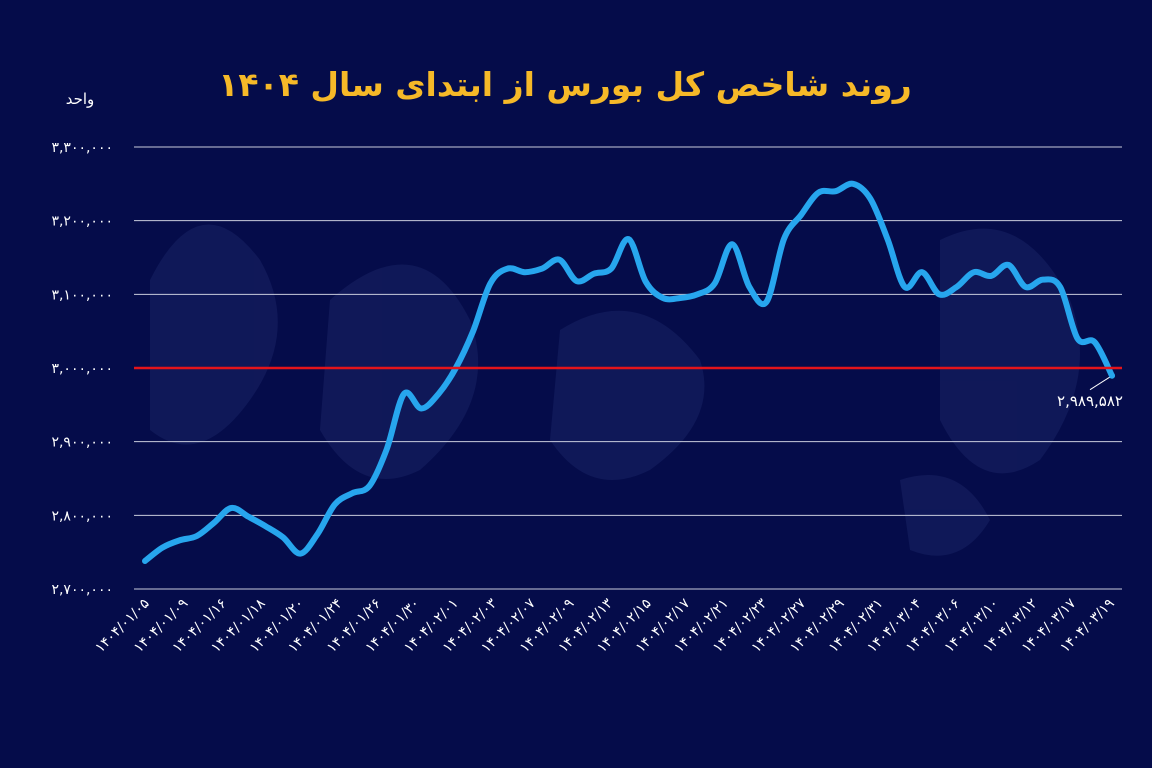 The image size is (1152, 768). Describe the element at coordinates (1090, 401) in the screenshot. I see `last-value-label: ۲,۹۸۹,۵۸۲` at that location.